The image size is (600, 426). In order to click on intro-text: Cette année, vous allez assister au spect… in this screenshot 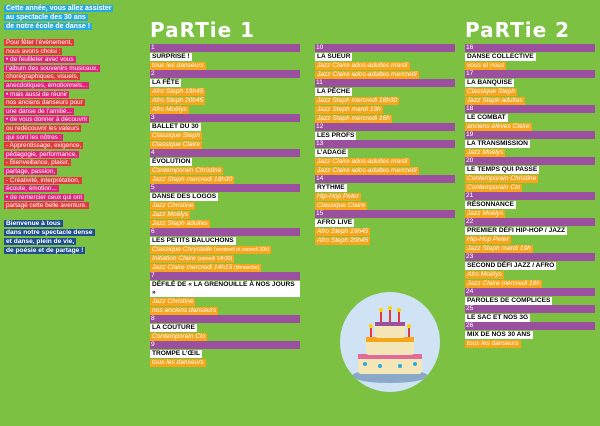, I will do `click(73, 17)`.